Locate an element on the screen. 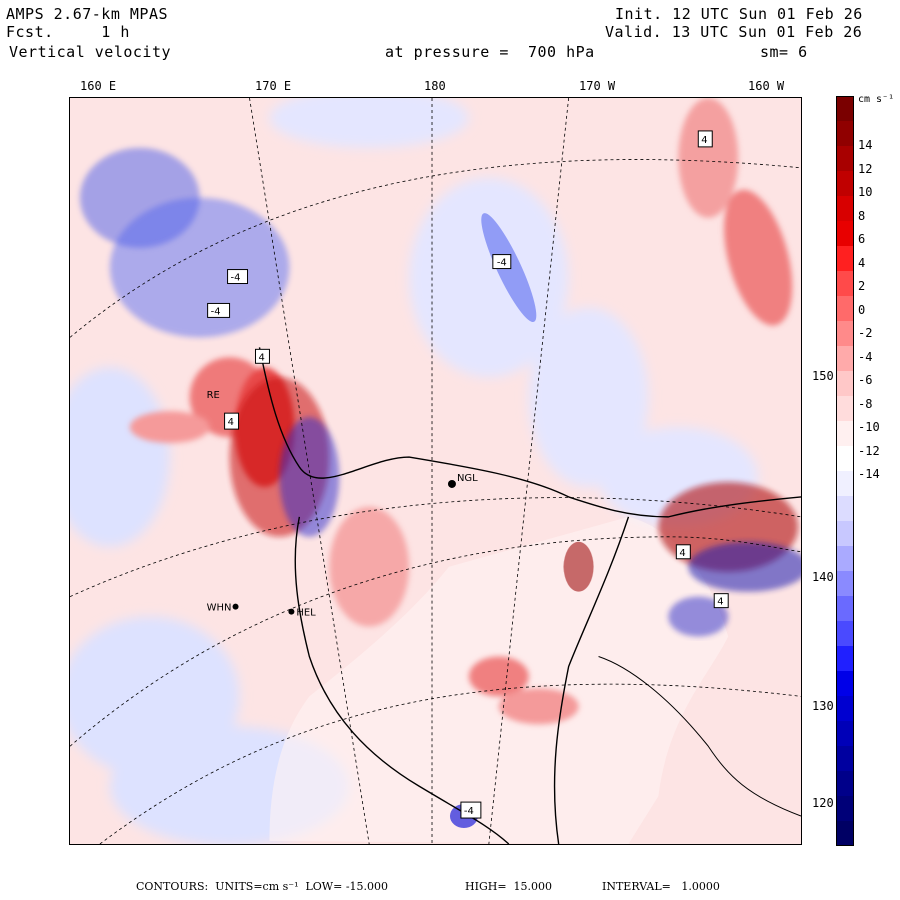 This screenshot has height=900, width=900. field-name: Vertical velocity is located at coordinates (90, 52).